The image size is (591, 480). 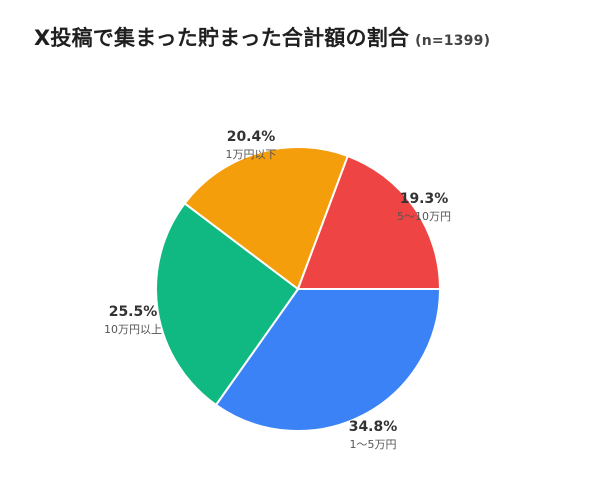 What do you see at coordinates (373, 427) in the screenshot?
I see `slice-percent-label: 34.8%` at bounding box center [373, 427].